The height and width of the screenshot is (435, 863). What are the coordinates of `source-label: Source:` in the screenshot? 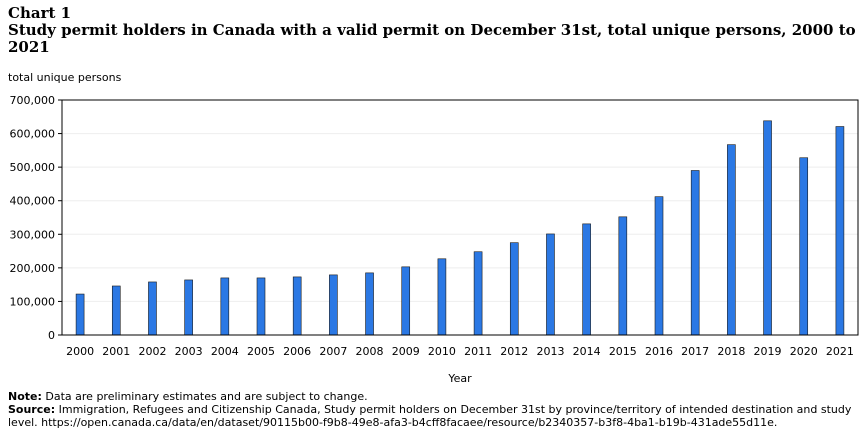 It's located at (32, 409).